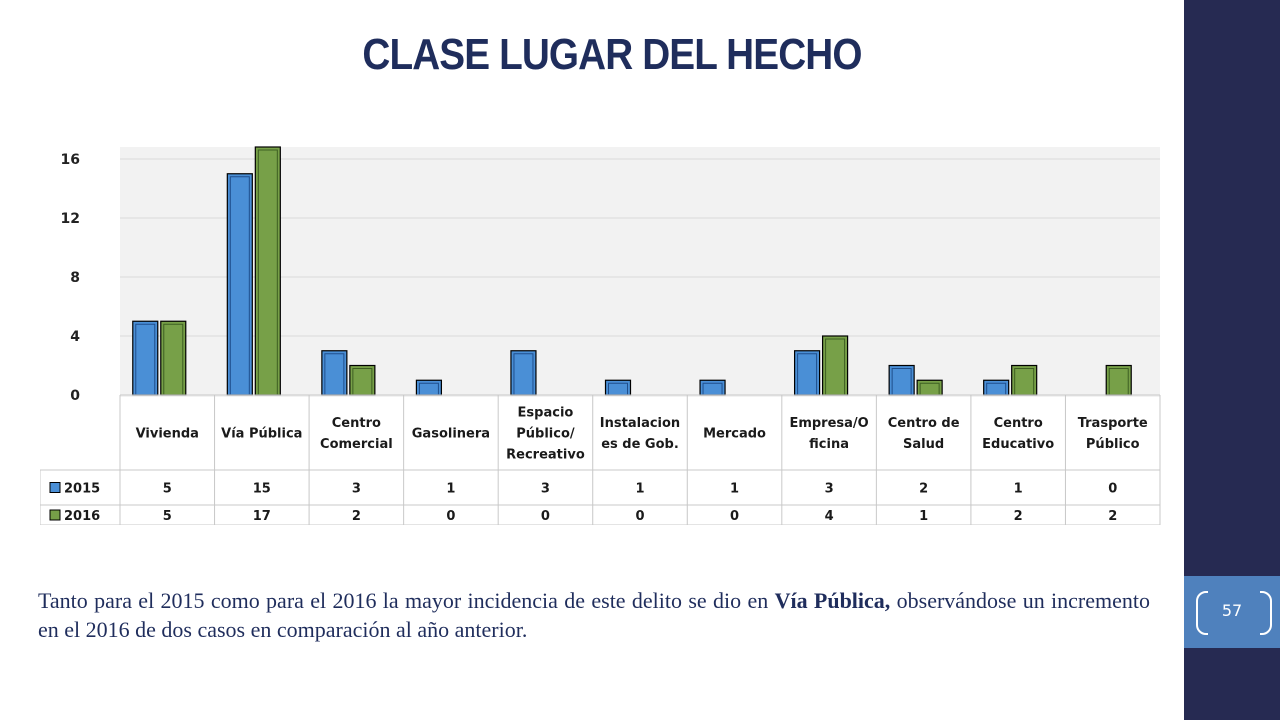  Describe the element at coordinates (262, 489) in the screenshot. I see `data-label: 15` at that location.